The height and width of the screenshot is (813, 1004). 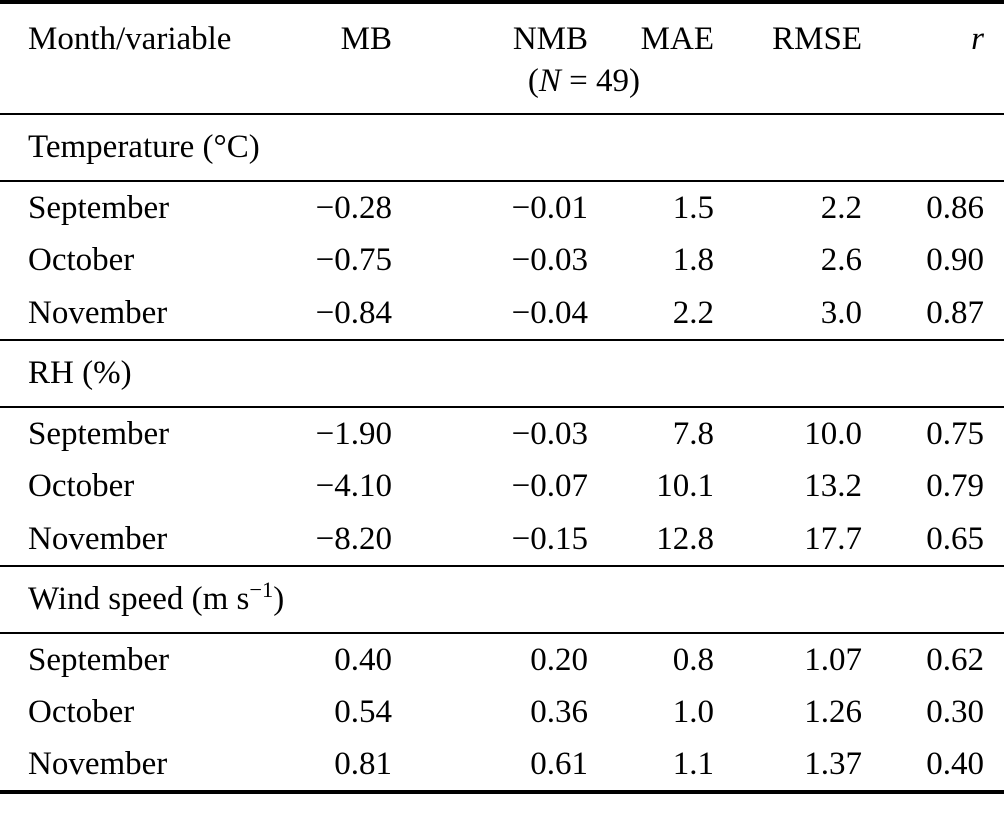 What do you see at coordinates (549, 538) in the screenshot?
I see `cell-nmb: −0.15` at bounding box center [549, 538].